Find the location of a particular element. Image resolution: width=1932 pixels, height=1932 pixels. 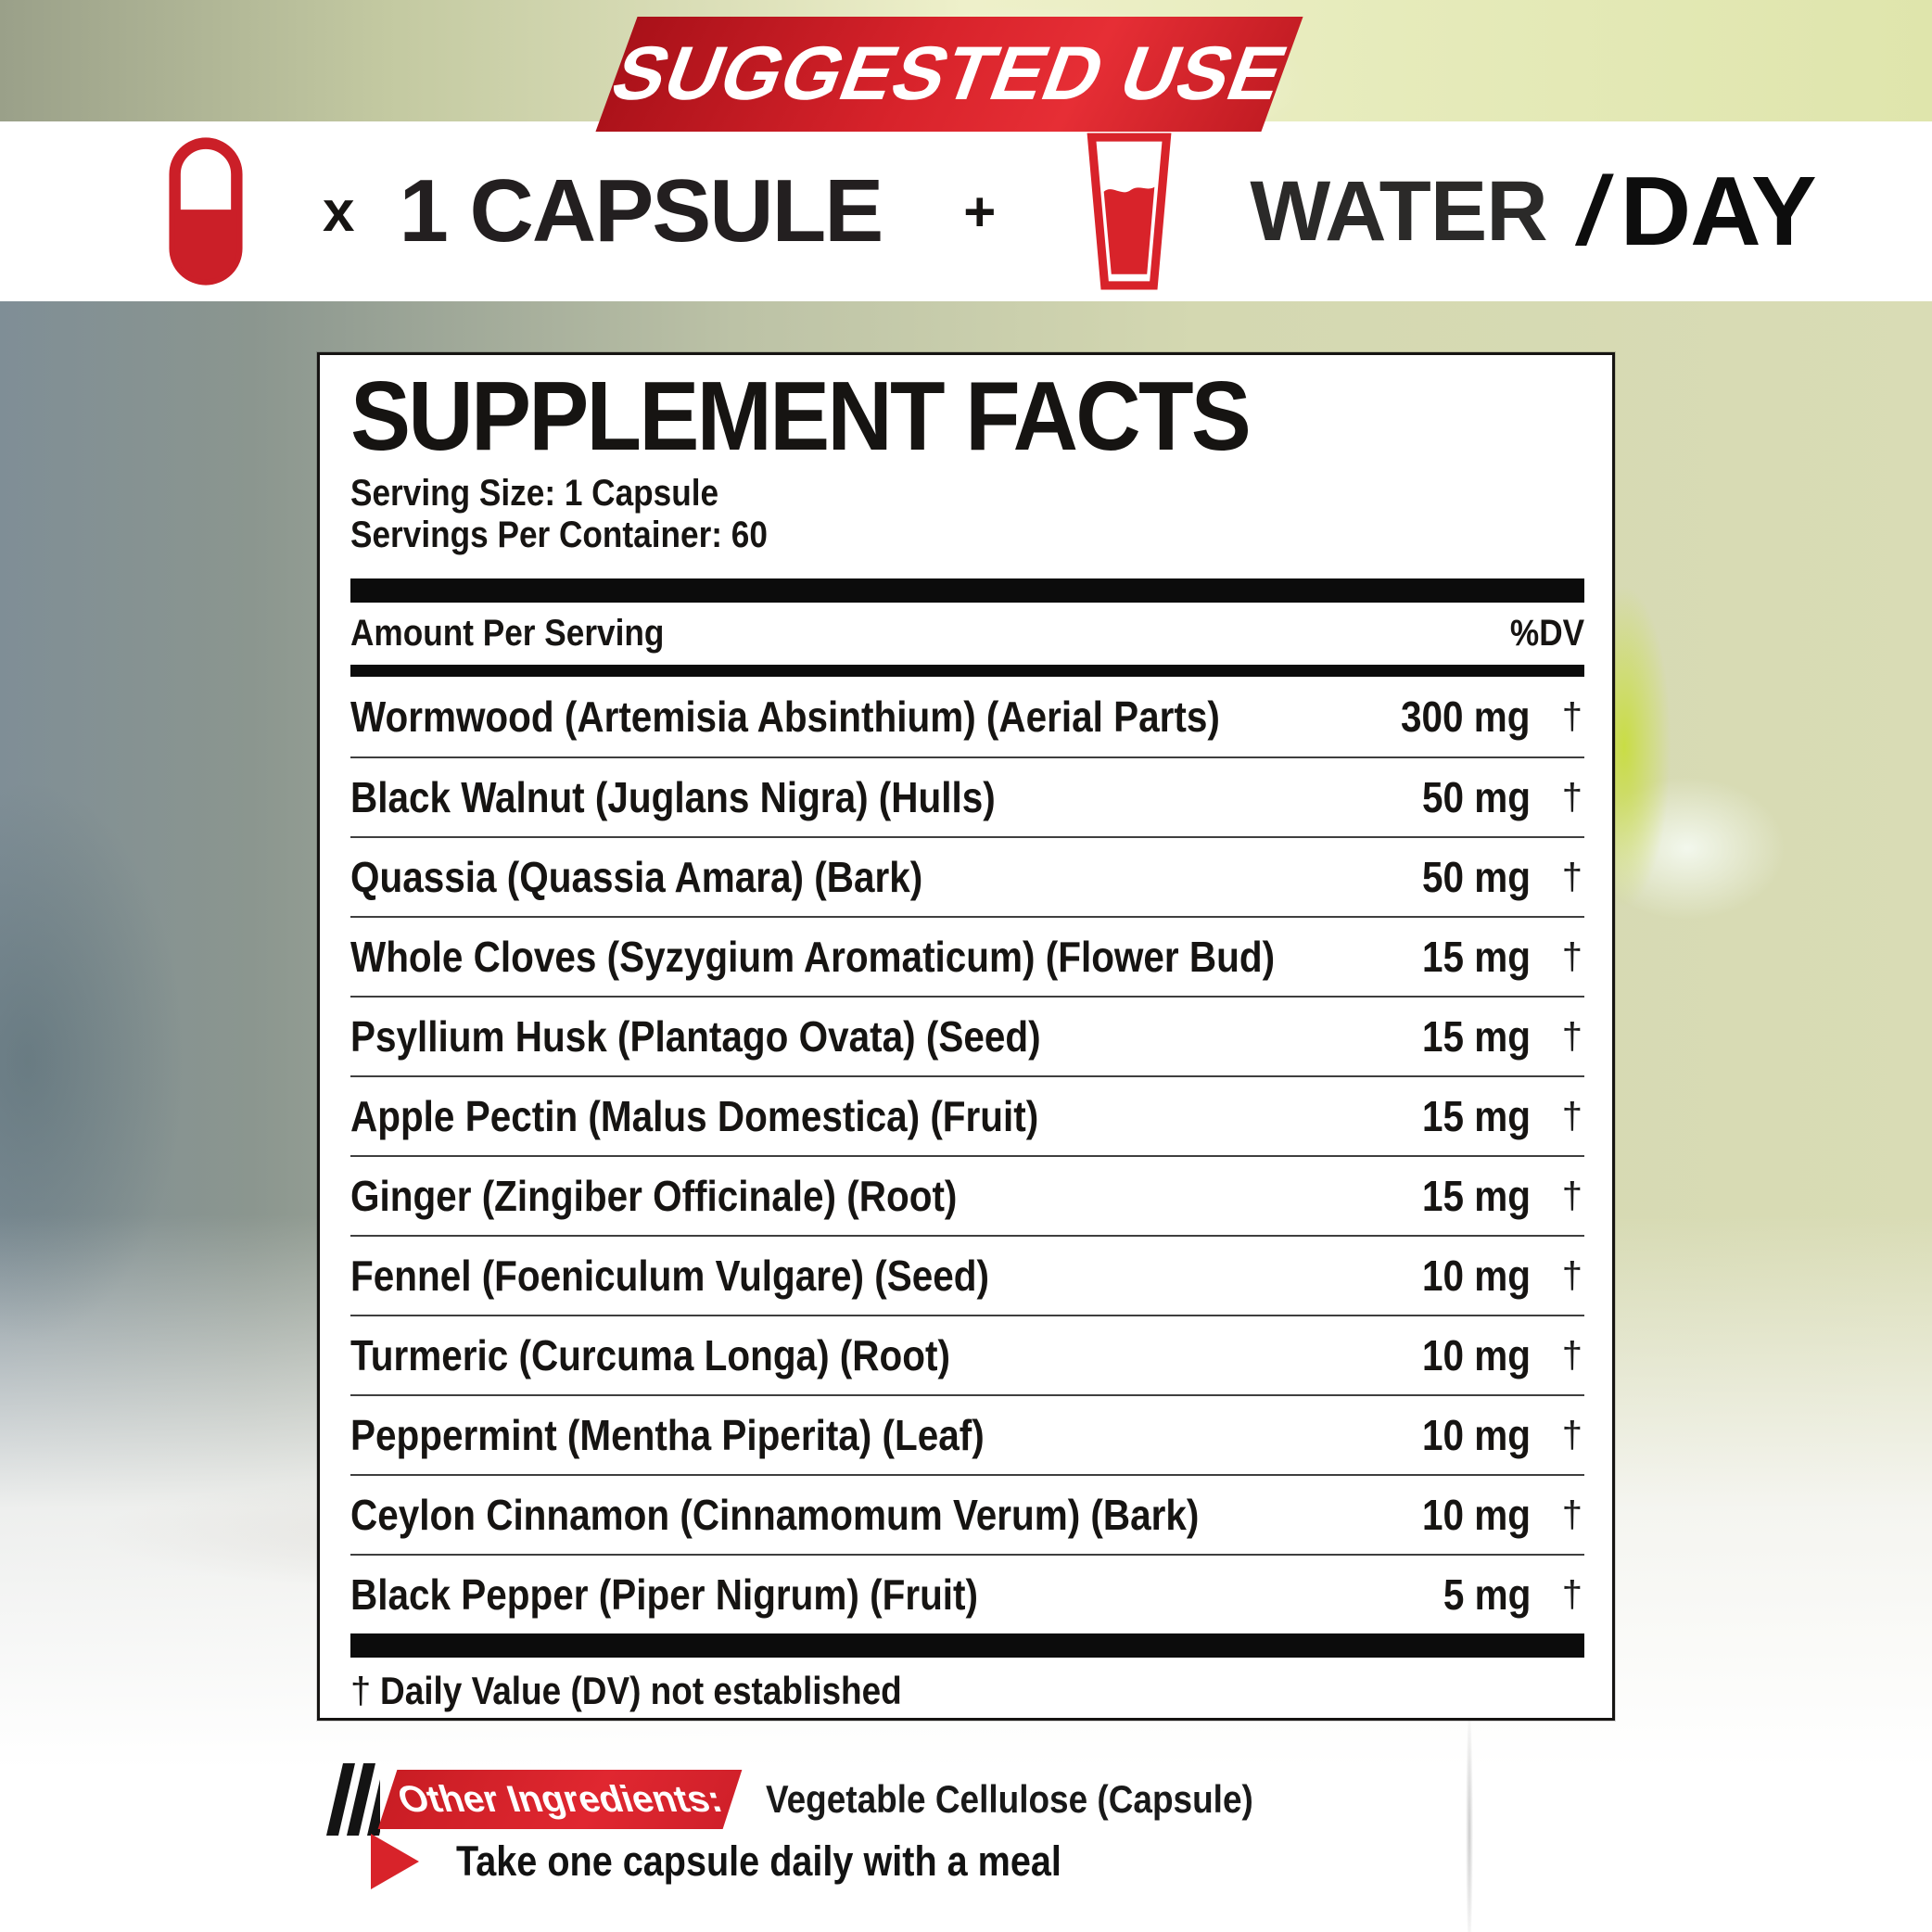

amount-per-serving-header: Amount Per Serving is located at coordinates (507, 634).